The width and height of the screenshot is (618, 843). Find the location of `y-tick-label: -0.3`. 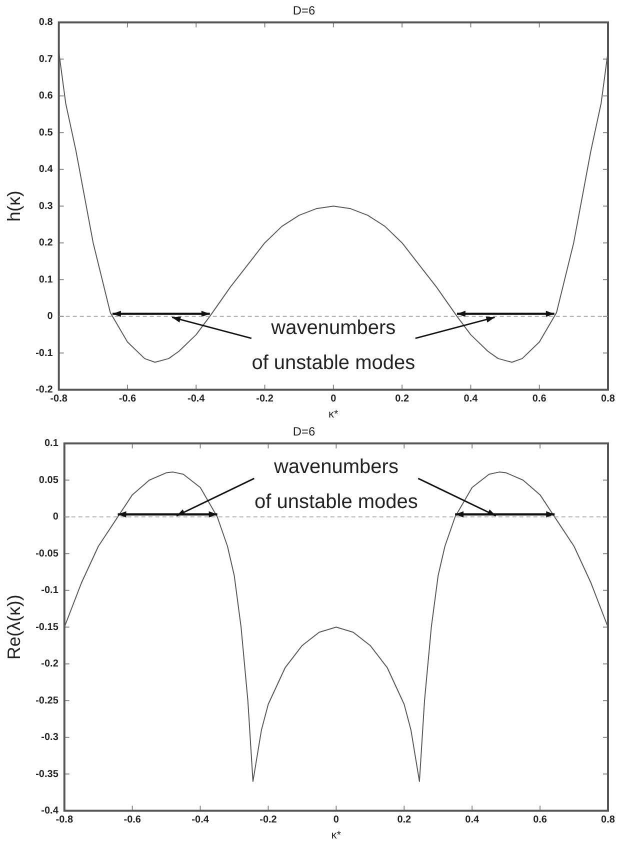

y-tick-label: -0.3 is located at coordinates (50, 738).